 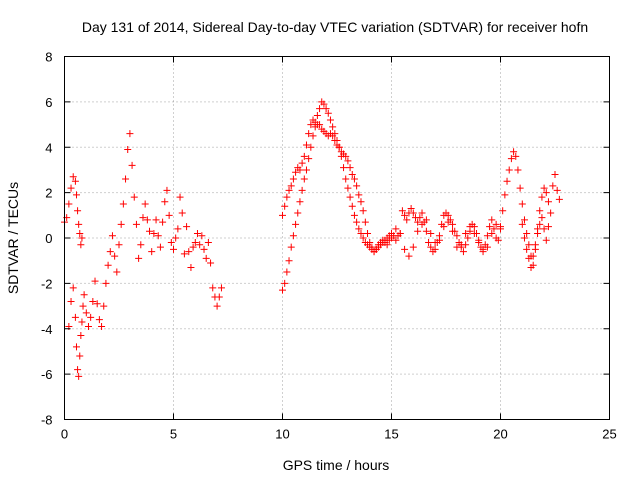 I want to click on y-tick-label: -8, so click(x=47, y=420).